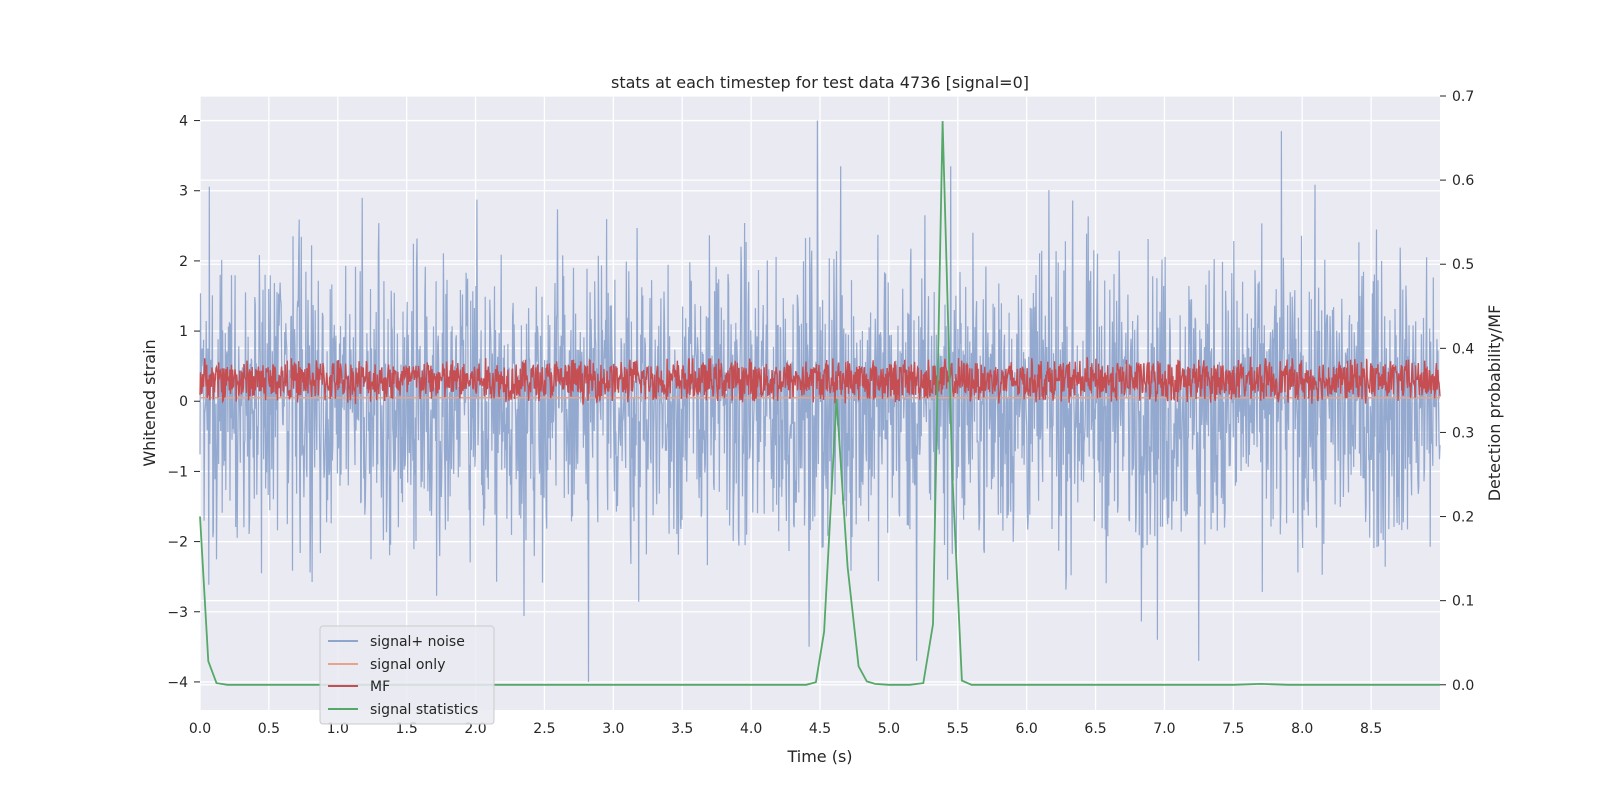  Describe the element at coordinates (889, 729) in the screenshot. I see `x-tick-label: 5.0` at that location.